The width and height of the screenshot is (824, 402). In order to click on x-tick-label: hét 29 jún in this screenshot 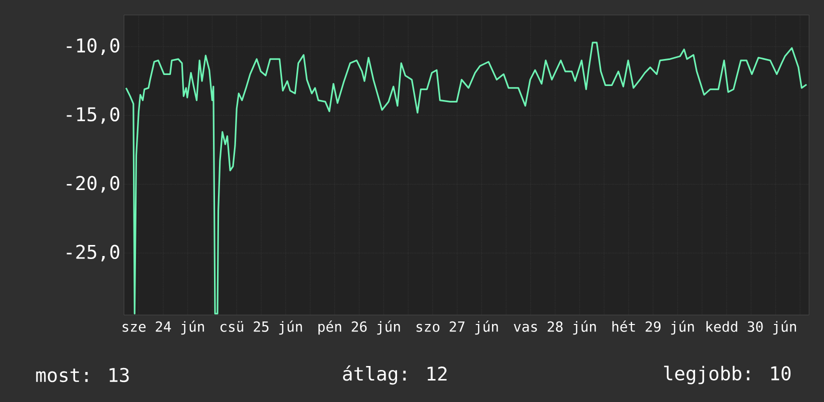, I will do `click(653, 327)`.